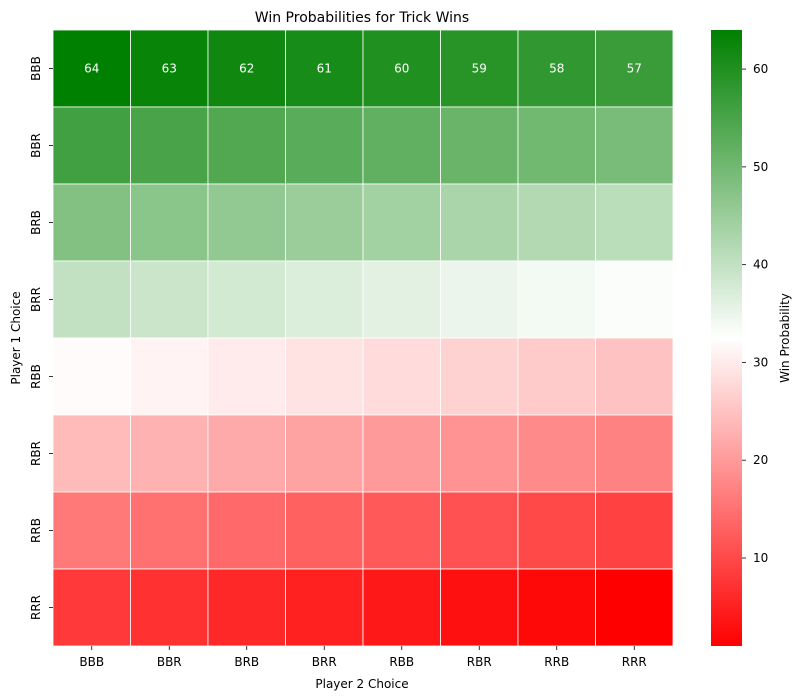 The height and width of the screenshot is (699, 799). I want to click on chart-title: Win Probabilities for Trick Wins, so click(362, 18).